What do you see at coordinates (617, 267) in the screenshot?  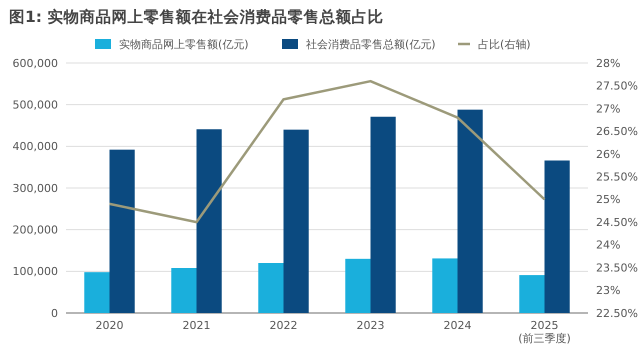 I see `y2-tick-label: 23.50%` at bounding box center [617, 267].